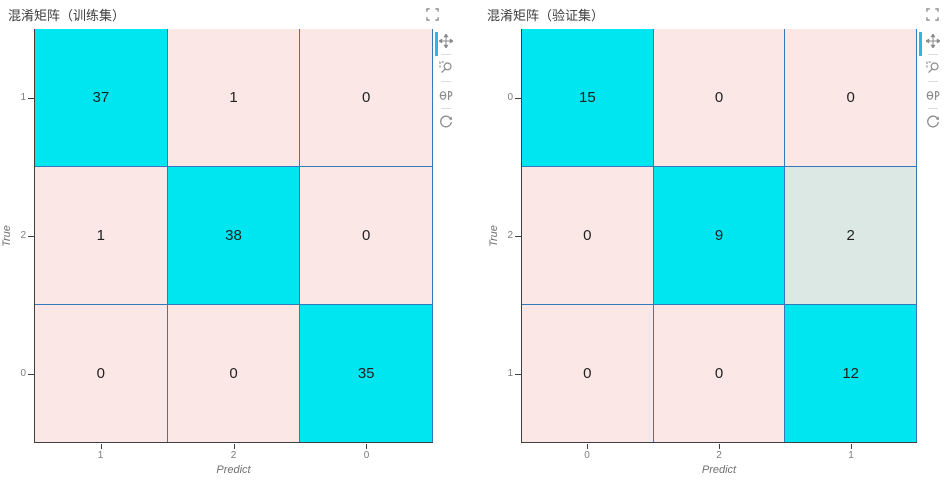  What do you see at coordinates (850, 235) in the screenshot?
I see `heatmap-cell: 2` at bounding box center [850, 235].